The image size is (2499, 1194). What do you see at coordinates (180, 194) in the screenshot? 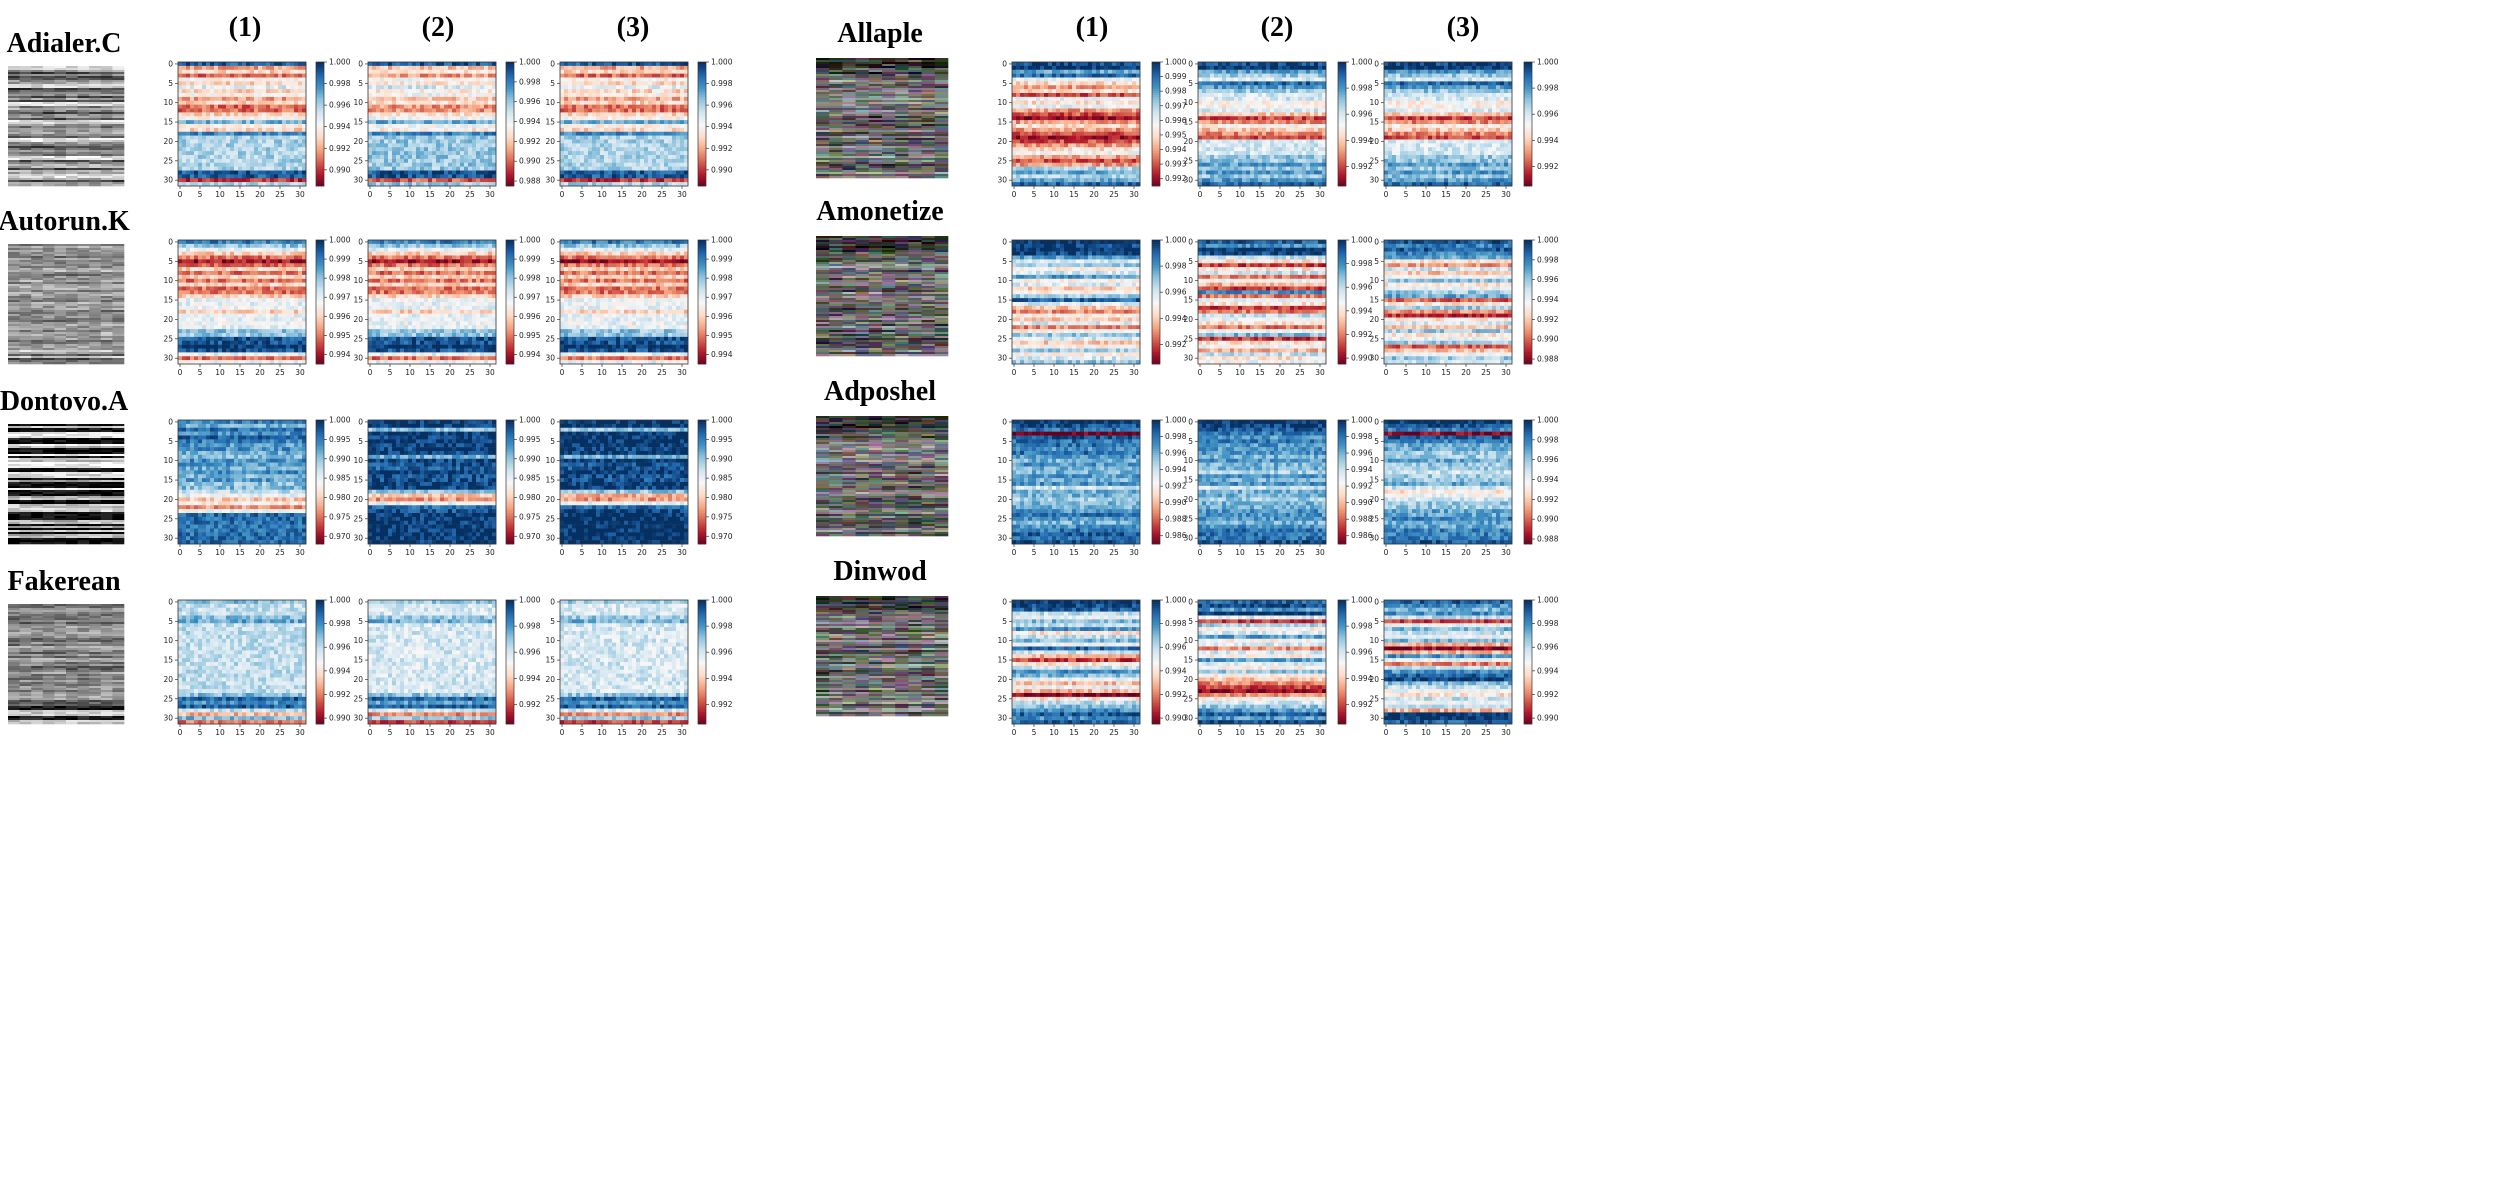
I see `x-tick-label: 0` at bounding box center [180, 194].